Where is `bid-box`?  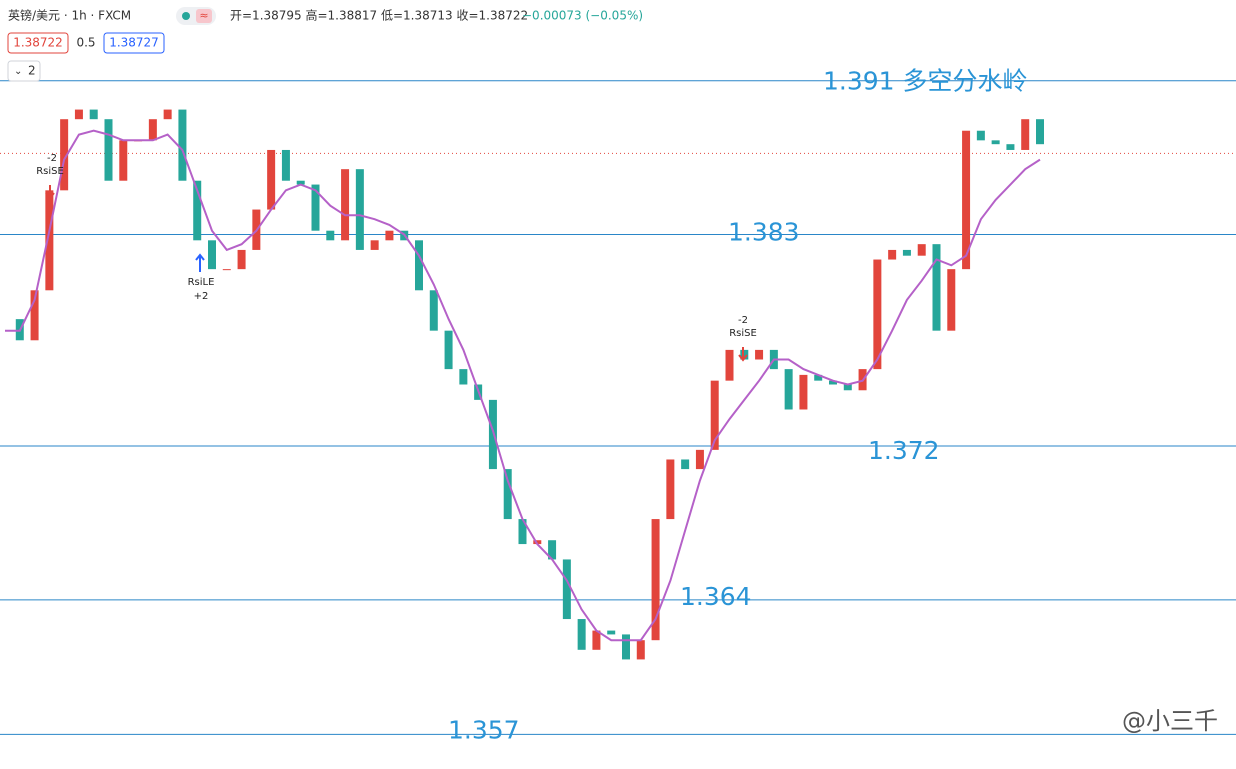
bid-box is located at coordinates (38, 43).